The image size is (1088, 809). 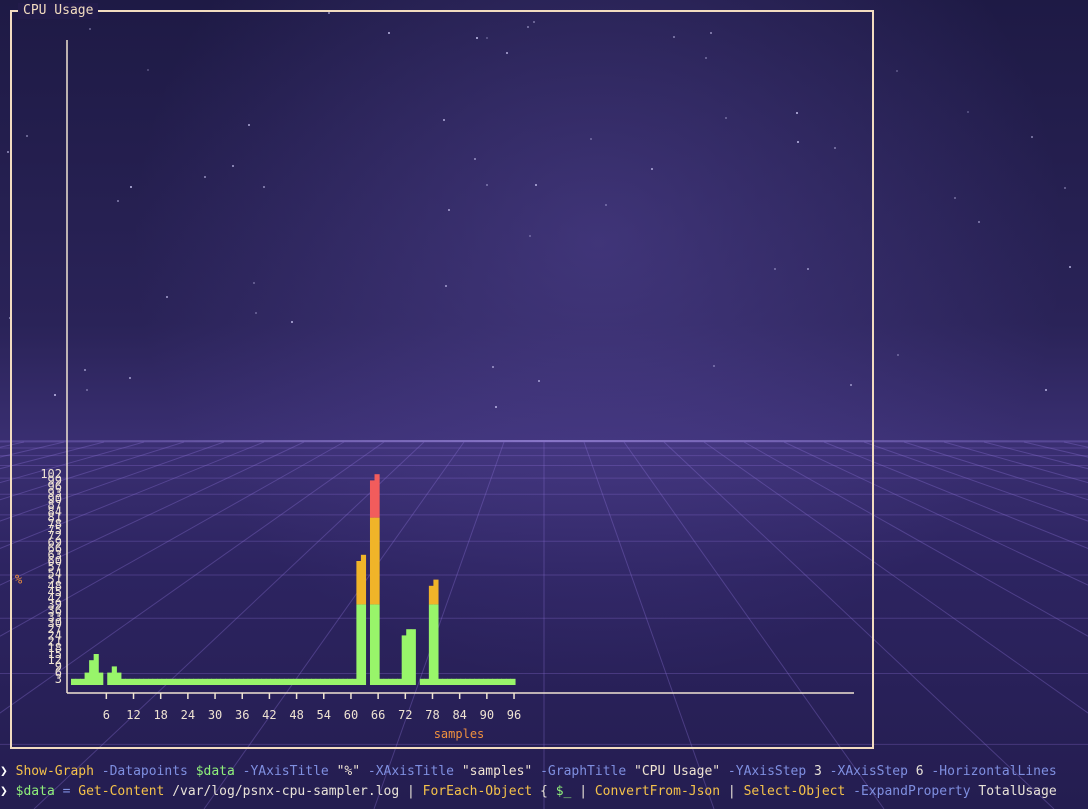 I want to click on y-tick-label: 75, so click(x=55, y=530).